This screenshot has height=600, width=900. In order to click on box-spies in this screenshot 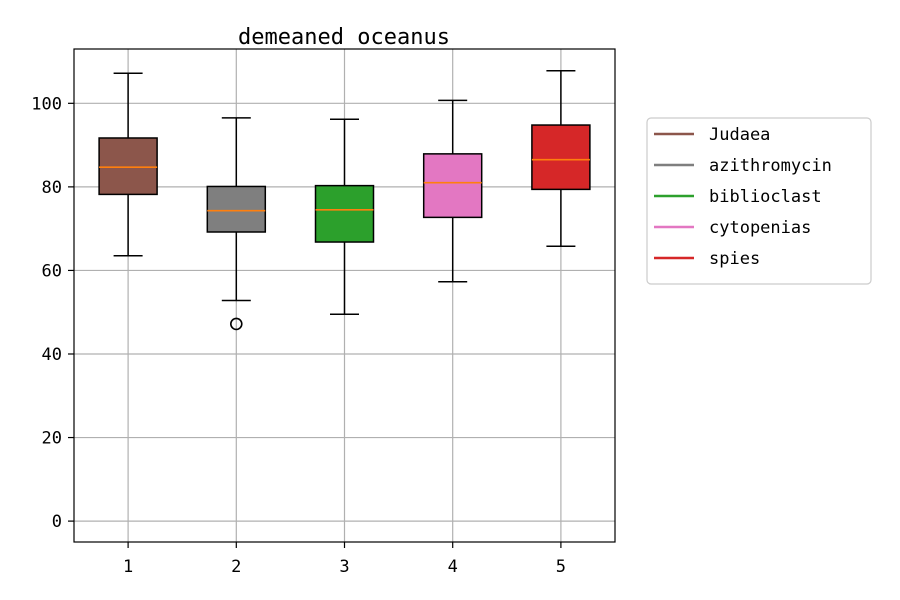, I will do `click(561, 158)`.